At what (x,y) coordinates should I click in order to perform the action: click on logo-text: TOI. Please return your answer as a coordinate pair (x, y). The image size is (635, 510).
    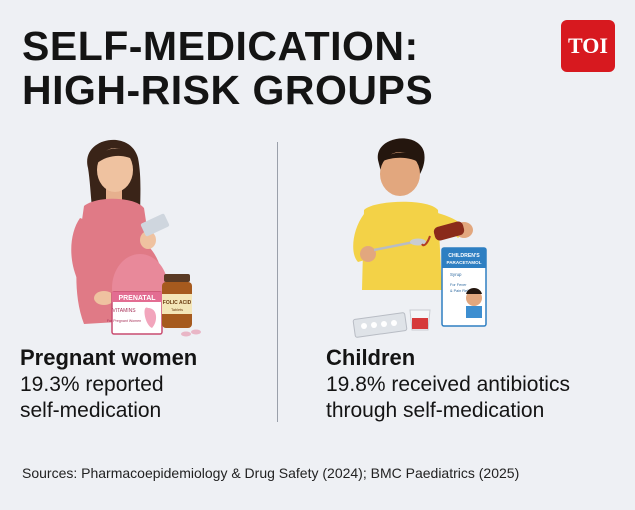
    Looking at the image, I should click on (588, 45).